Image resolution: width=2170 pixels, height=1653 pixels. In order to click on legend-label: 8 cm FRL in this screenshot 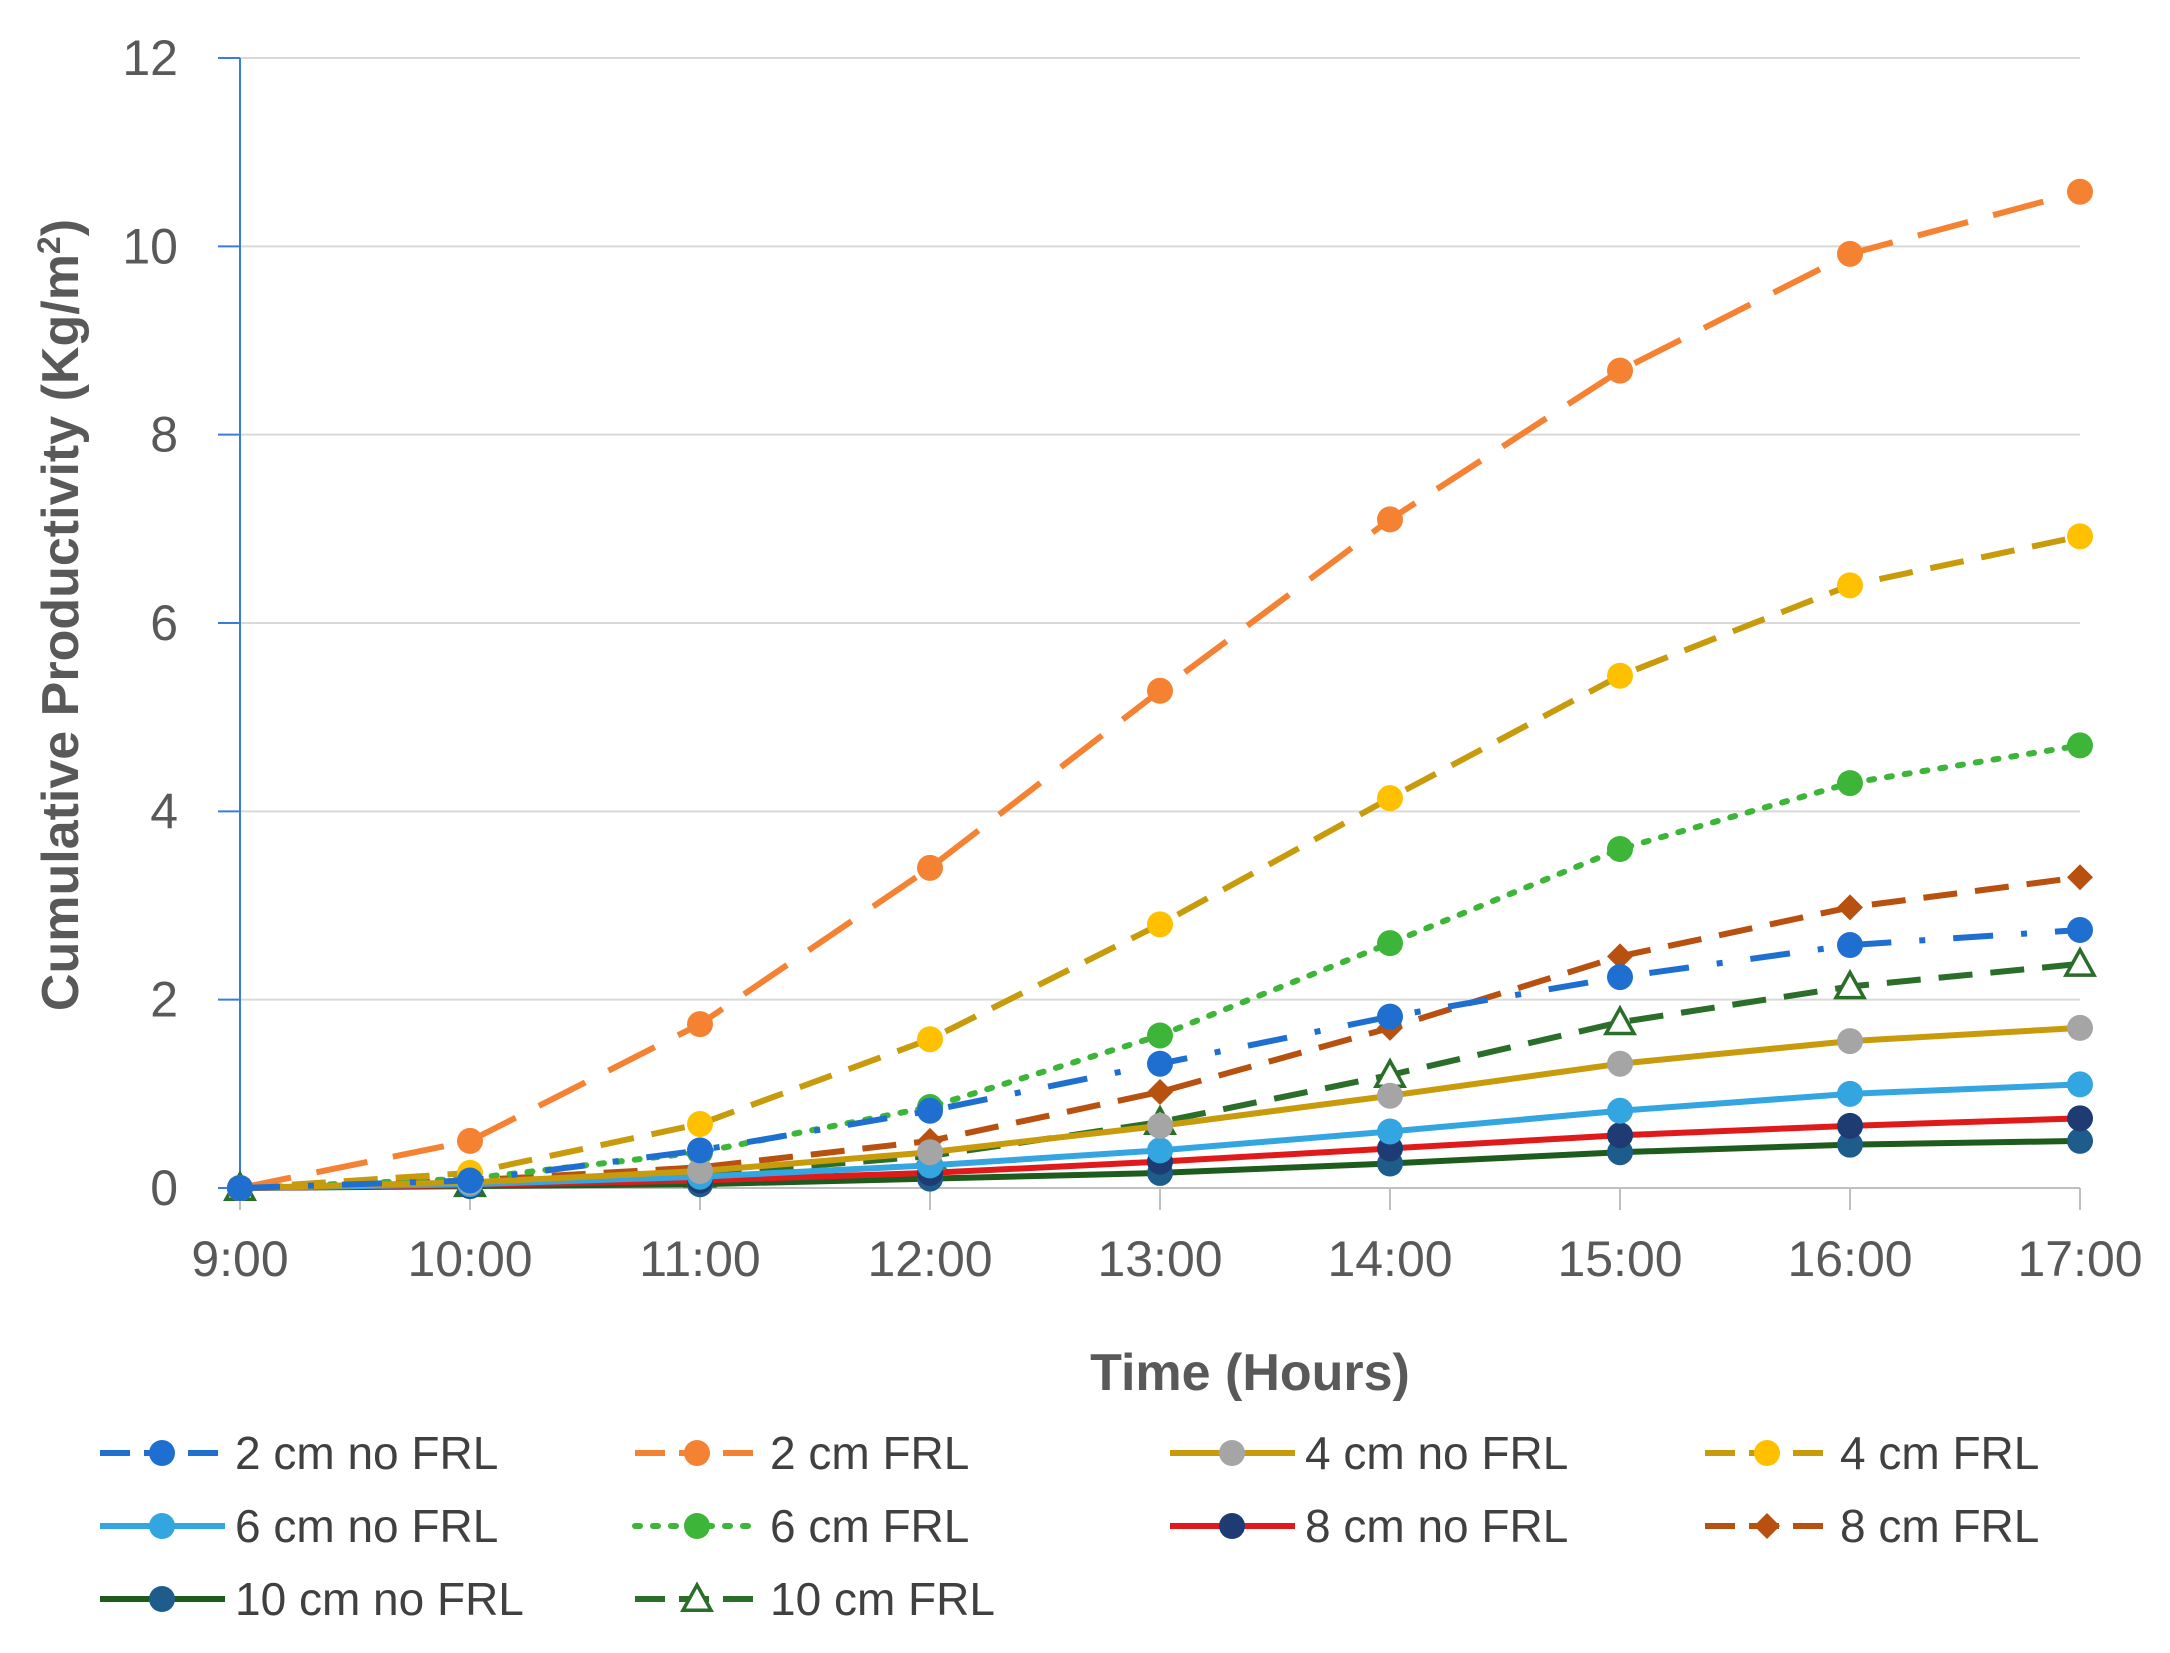, I will do `click(1939, 1526)`.